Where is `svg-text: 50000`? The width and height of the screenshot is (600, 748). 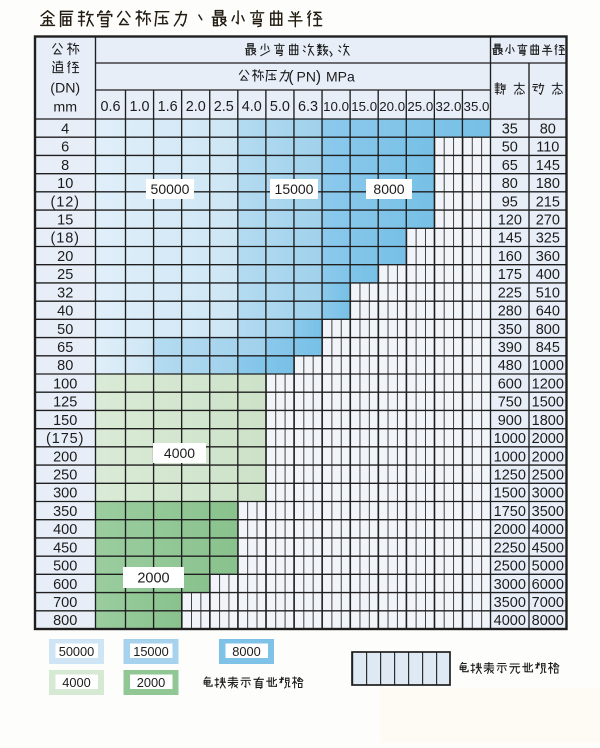
svg-text: 50000 is located at coordinates (170, 189).